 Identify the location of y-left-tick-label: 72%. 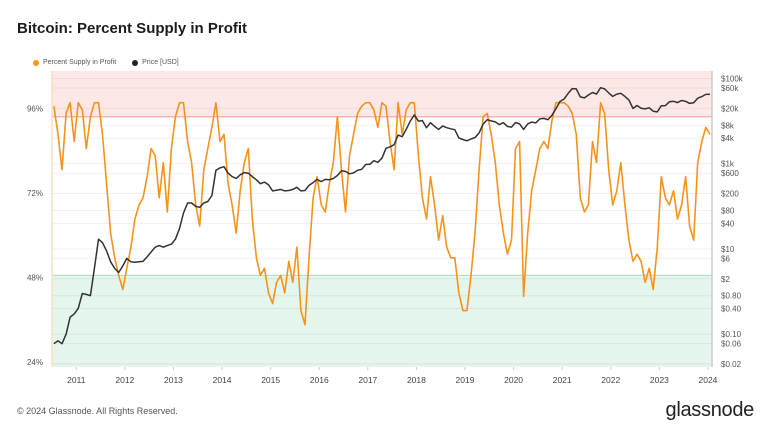
(35, 193).